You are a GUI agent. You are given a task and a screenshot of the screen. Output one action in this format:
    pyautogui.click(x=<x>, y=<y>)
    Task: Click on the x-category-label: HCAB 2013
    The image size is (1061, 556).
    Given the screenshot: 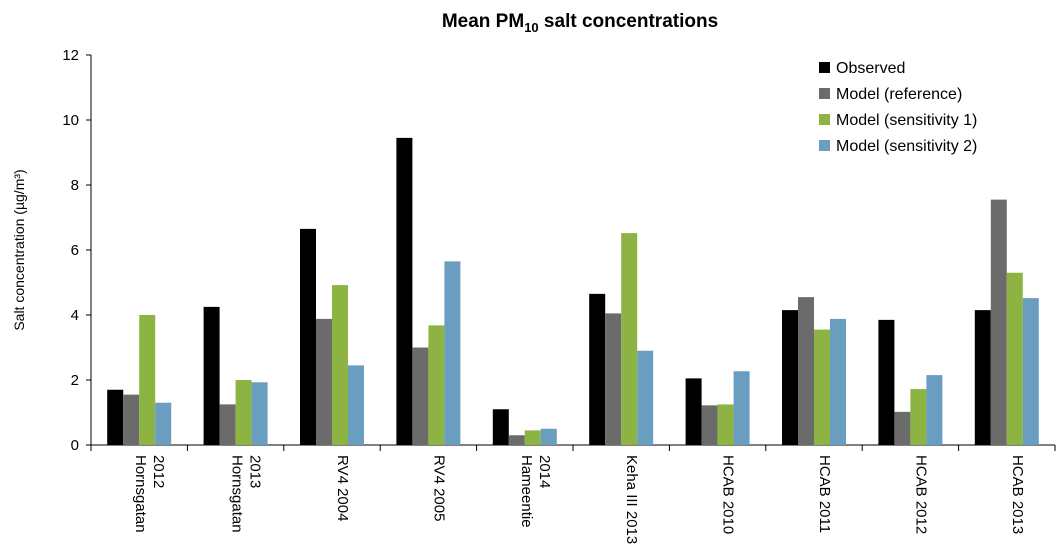 What is the action you would take?
    pyautogui.click(x=1017, y=494)
    